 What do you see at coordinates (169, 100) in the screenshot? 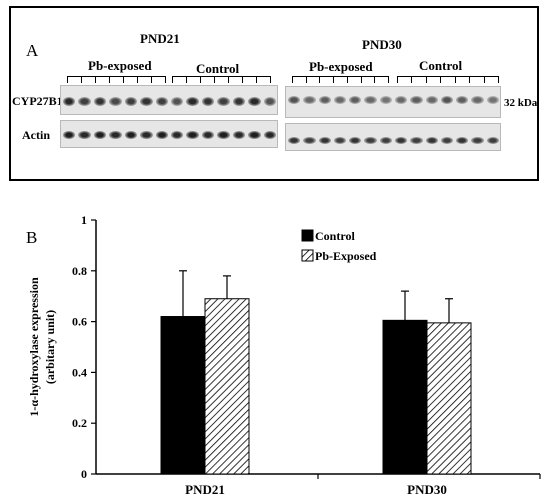
I see `blot-pnd21-cyp27b1` at bounding box center [169, 100].